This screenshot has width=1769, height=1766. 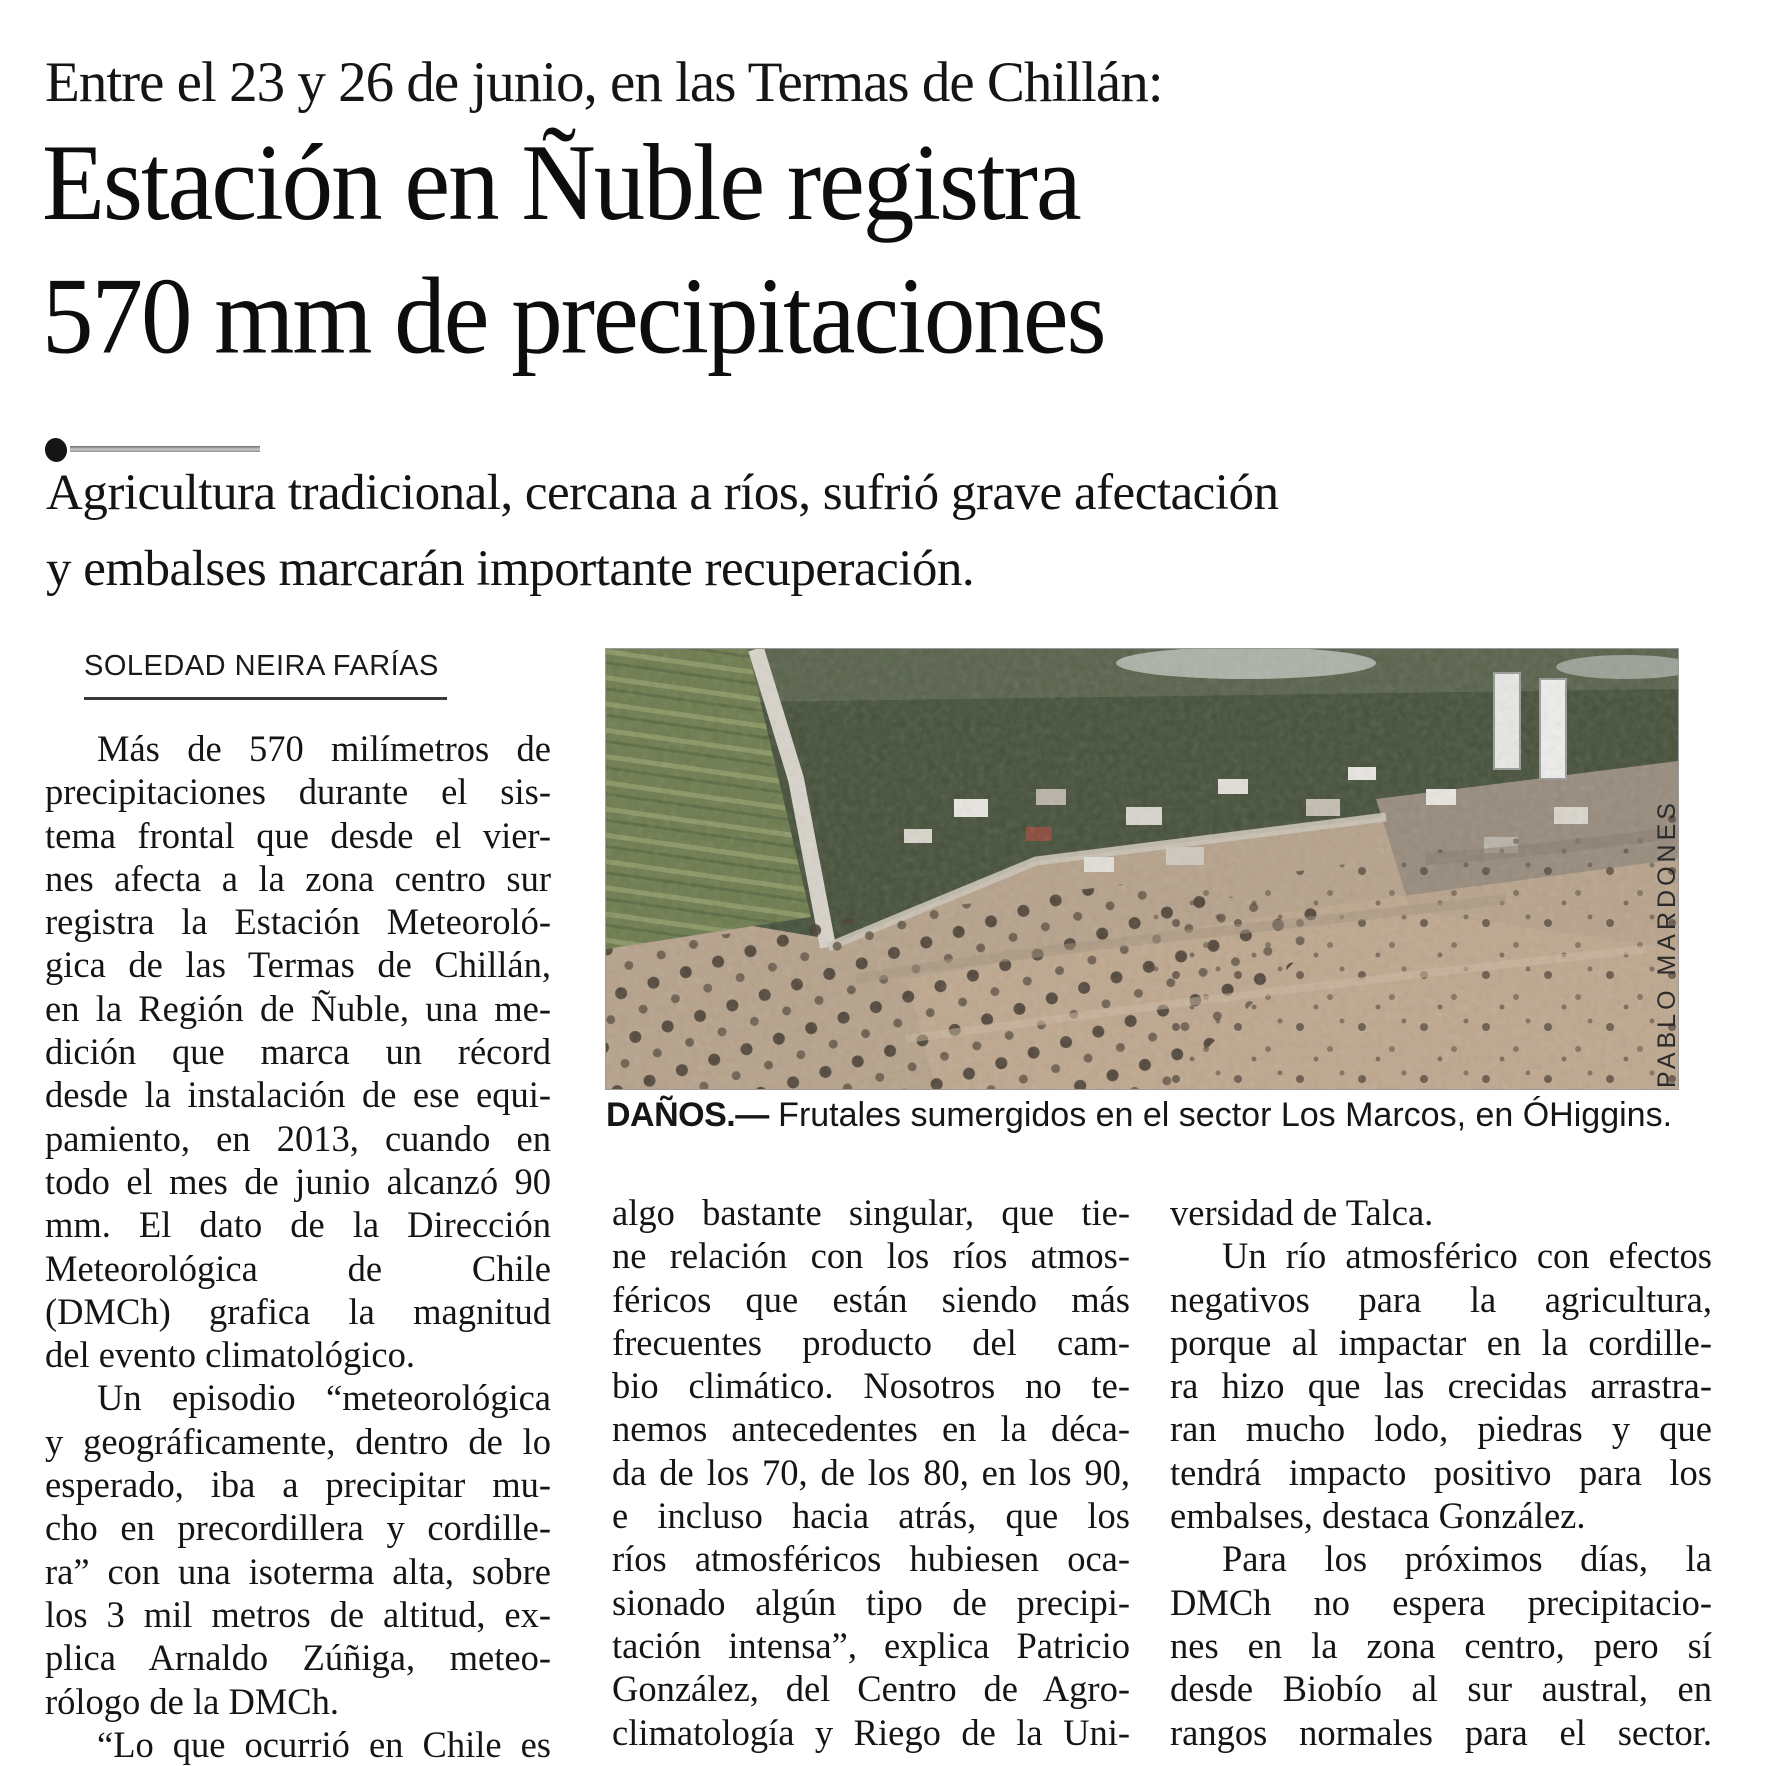 I want to click on body-line: ne relación con los ríos atmos-, so click(x=871, y=1256).